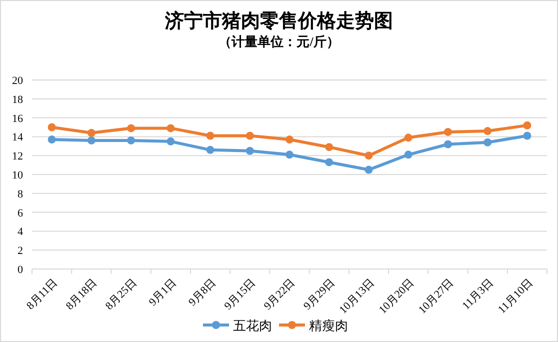 The width and height of the screenshot is (558, 342). Describe the element at coordinates (278, 21) in the screenshot. I see `chart-title: 济宁市猪肉零售价格走势图` at that location.